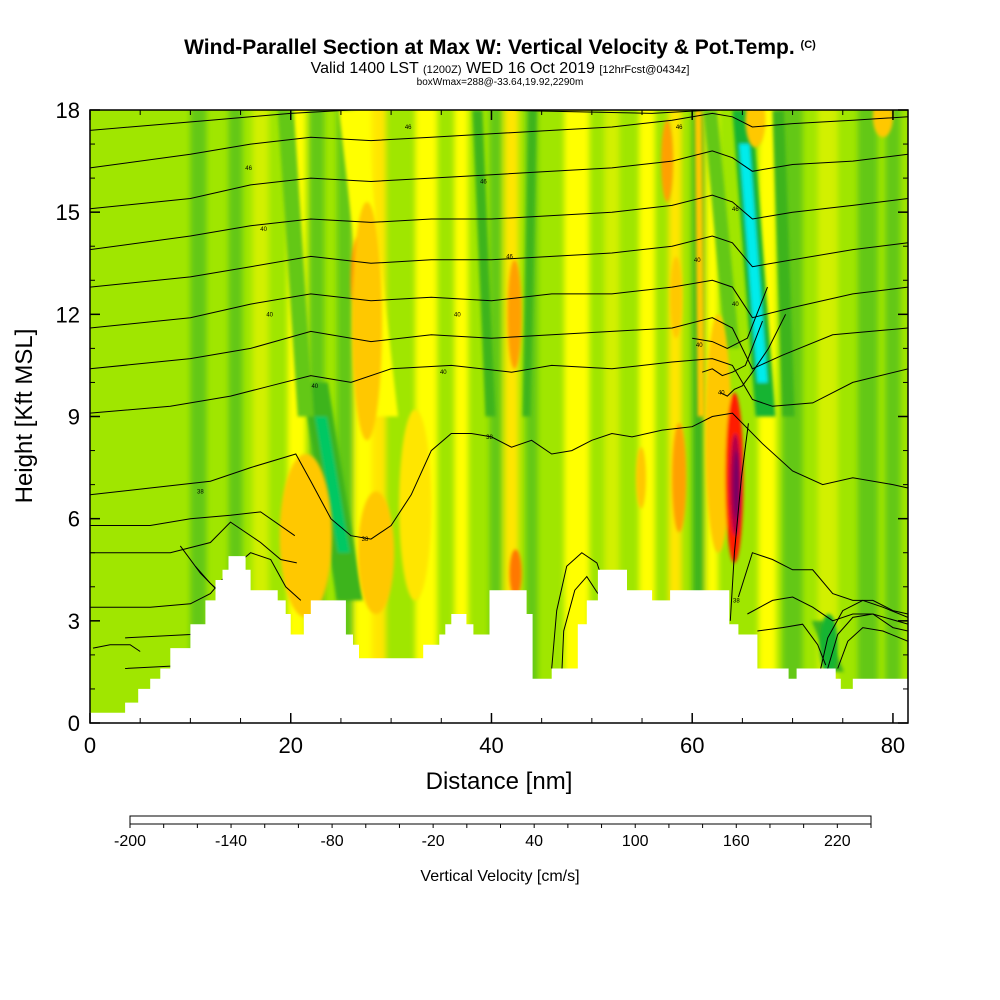 The width and height of the screenshot is (1000, 1000). I want to click on forecast-run: [12hrFcst@0434z], so click(644, 70).